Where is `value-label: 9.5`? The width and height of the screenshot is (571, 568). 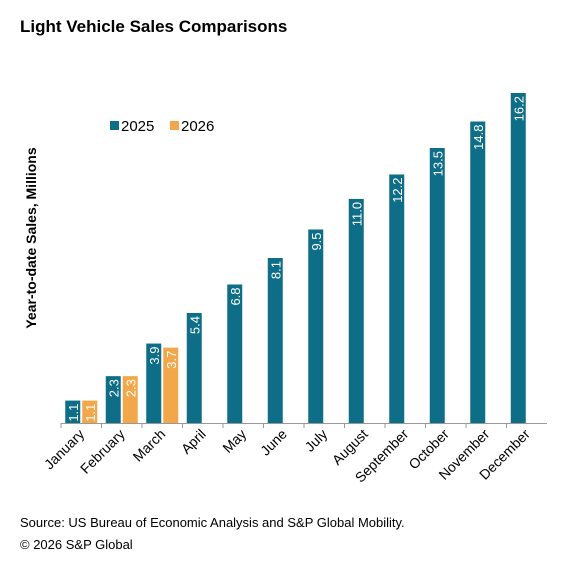
value-label: 9.5 is located at coordinates (316, 241).